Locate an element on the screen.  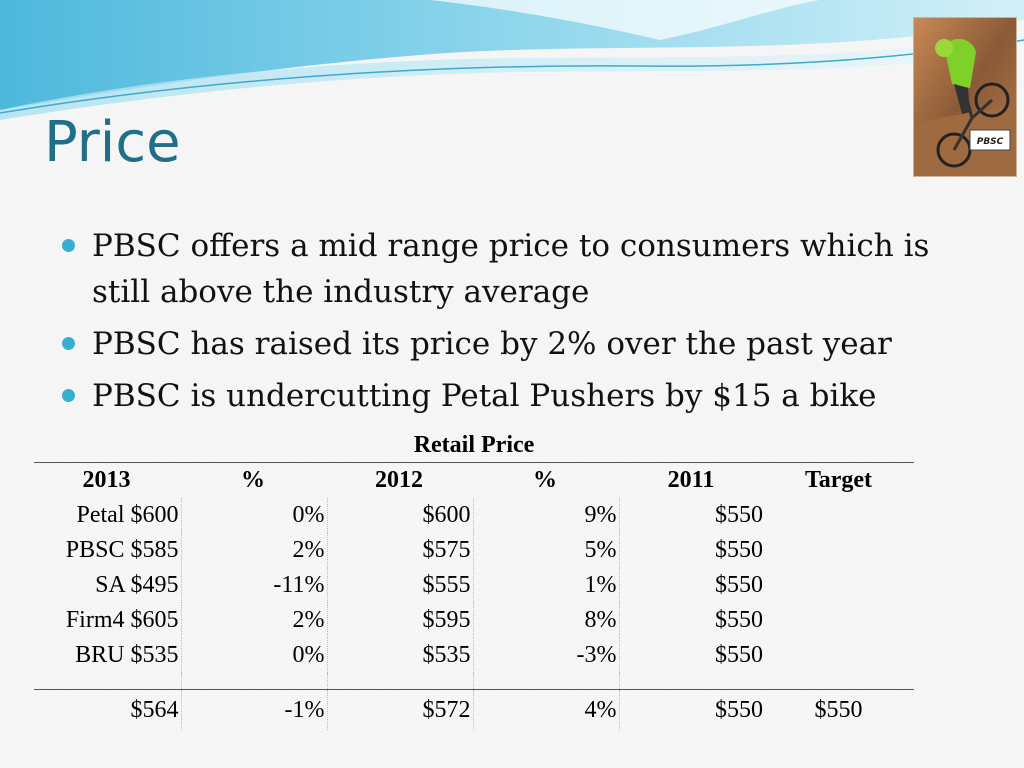
table-row: Petal $600 0% $600 9% $550 is located at coordinates (474, 515).